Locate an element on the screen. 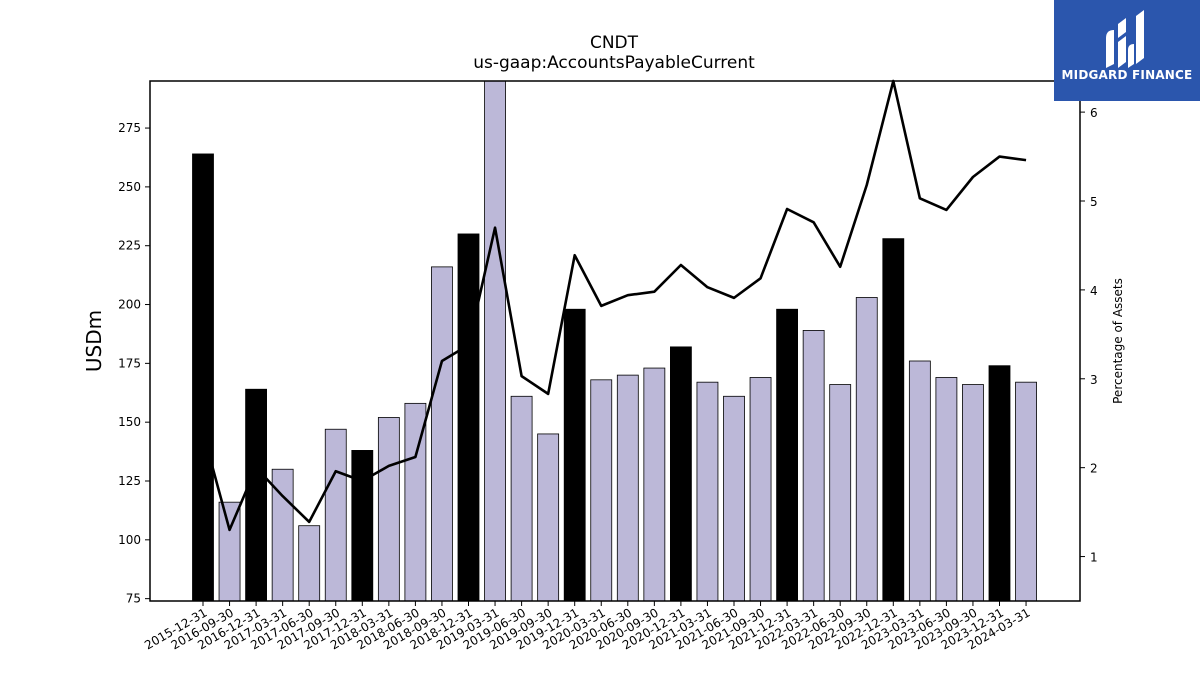 The image size is (1200, 675). midgard-logo-icon is located at coordinates (1125, 39).